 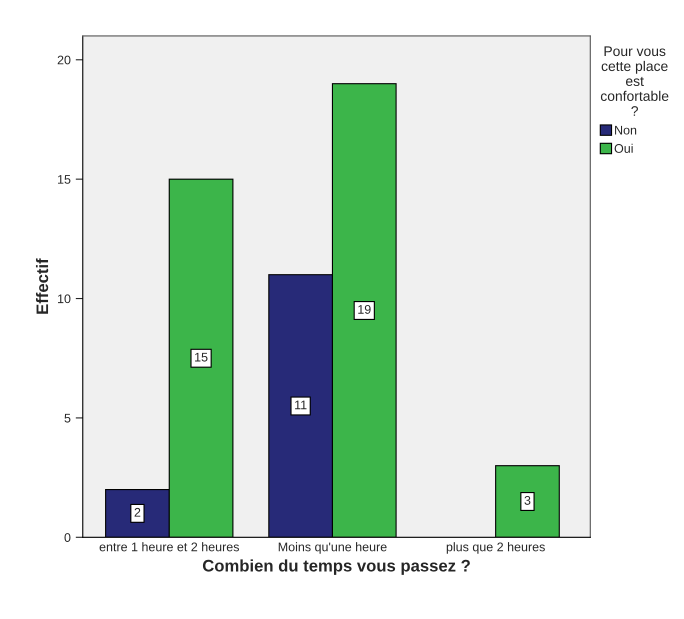 What do you see at coordinates (332, 548) in the screenshot?
I see `x-tick-label: Moins qu'une heure` at bounding box center [332, 548].